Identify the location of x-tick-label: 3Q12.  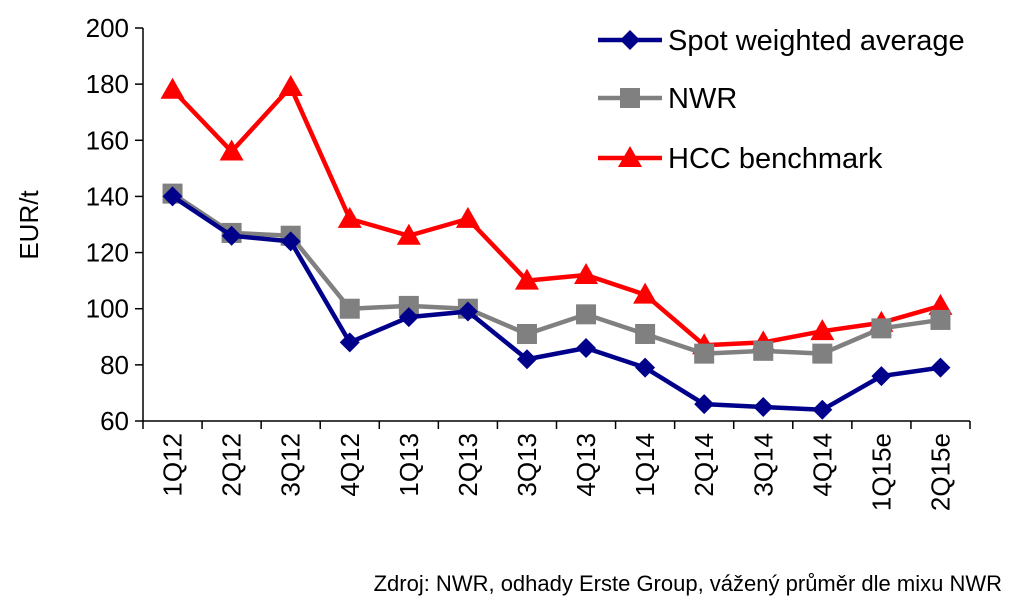
(291, 465).